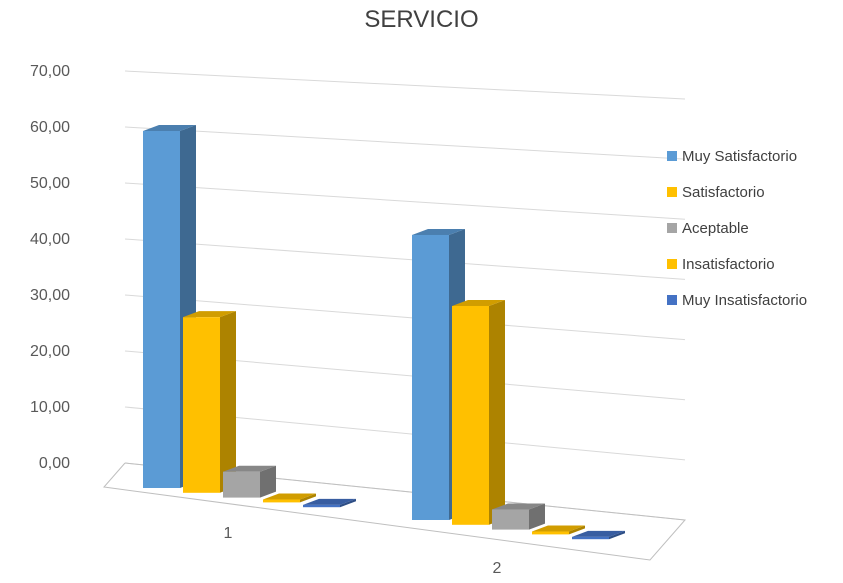 This screenshot has width=843, height=583. What do you see at coordinates (228, 533) in the screenshot?
I see `x-tick-label: 1` at bounding box center [228, 533].